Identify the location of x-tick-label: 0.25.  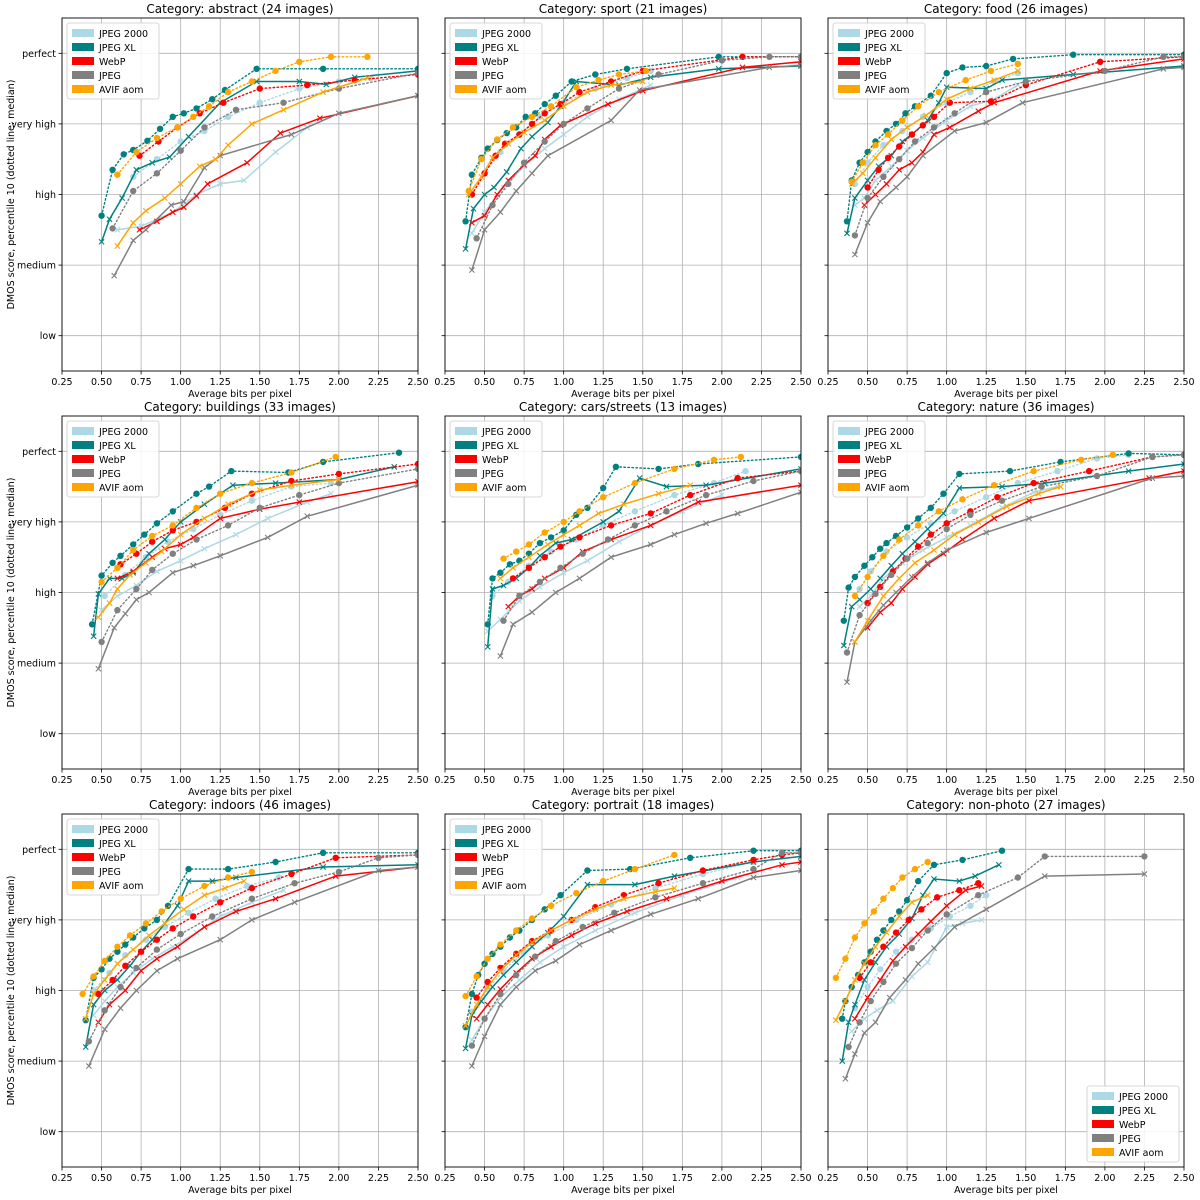
(827, 1178).